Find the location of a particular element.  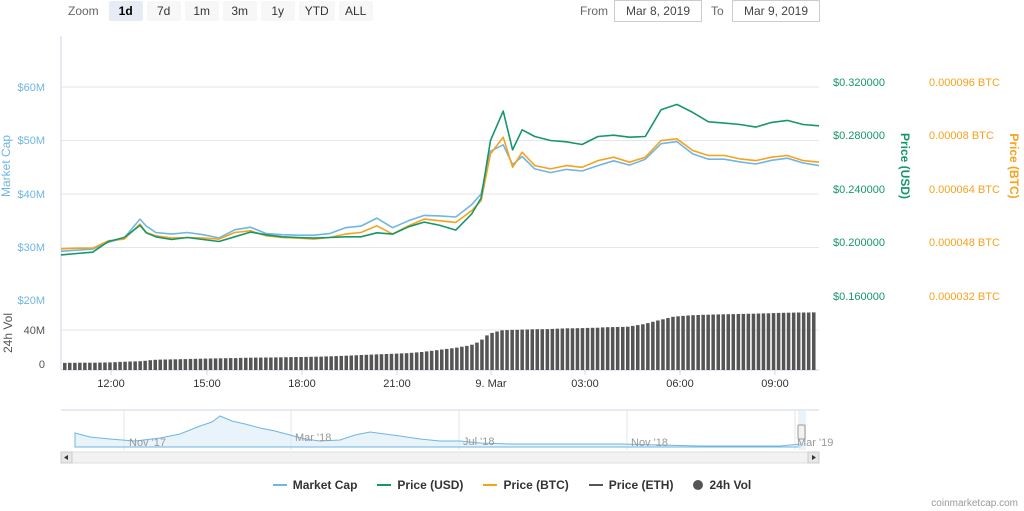

legend-item-price-eth: Price (ETH) is located at coordinates (630, 485).